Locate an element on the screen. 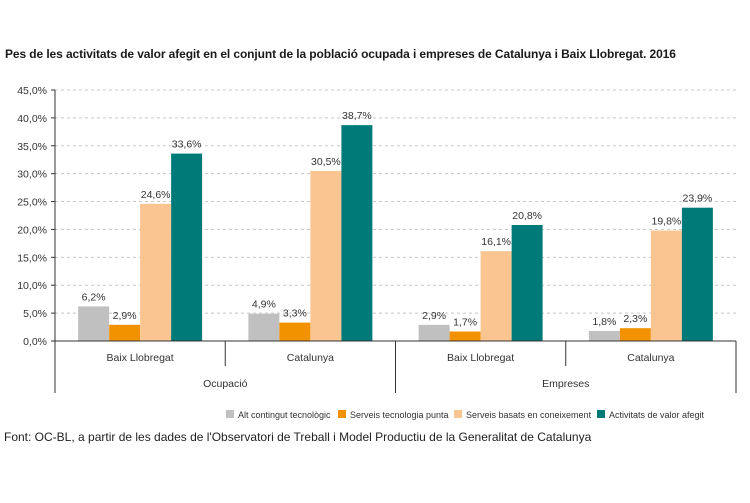  y-tick-label: 30,0% is located at coordinates (32, 175).